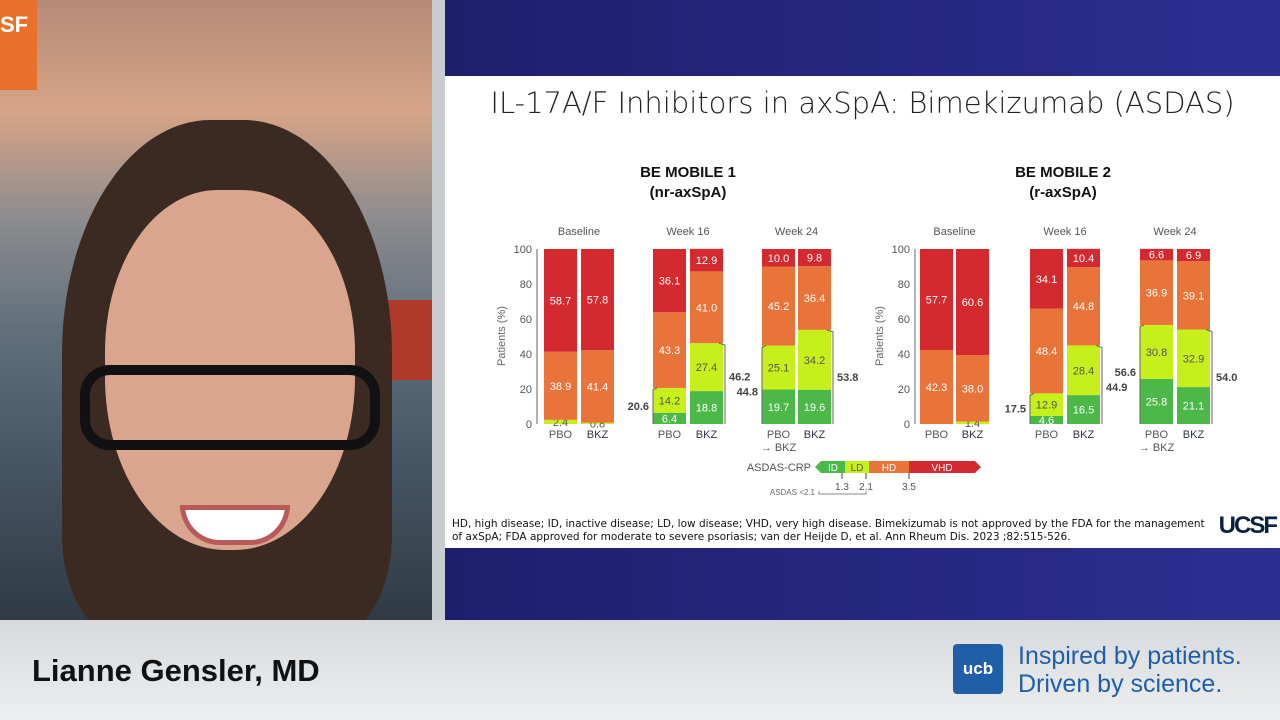 Image resolution: width=1280 pixels, height=720 pixels. I want to click on ucsf-logo: UCSF, so click(1248, 525).